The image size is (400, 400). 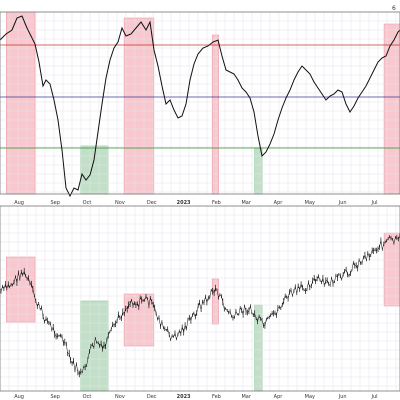 I want to click on price-tick-label: Mar, so click(x=246, y=397).